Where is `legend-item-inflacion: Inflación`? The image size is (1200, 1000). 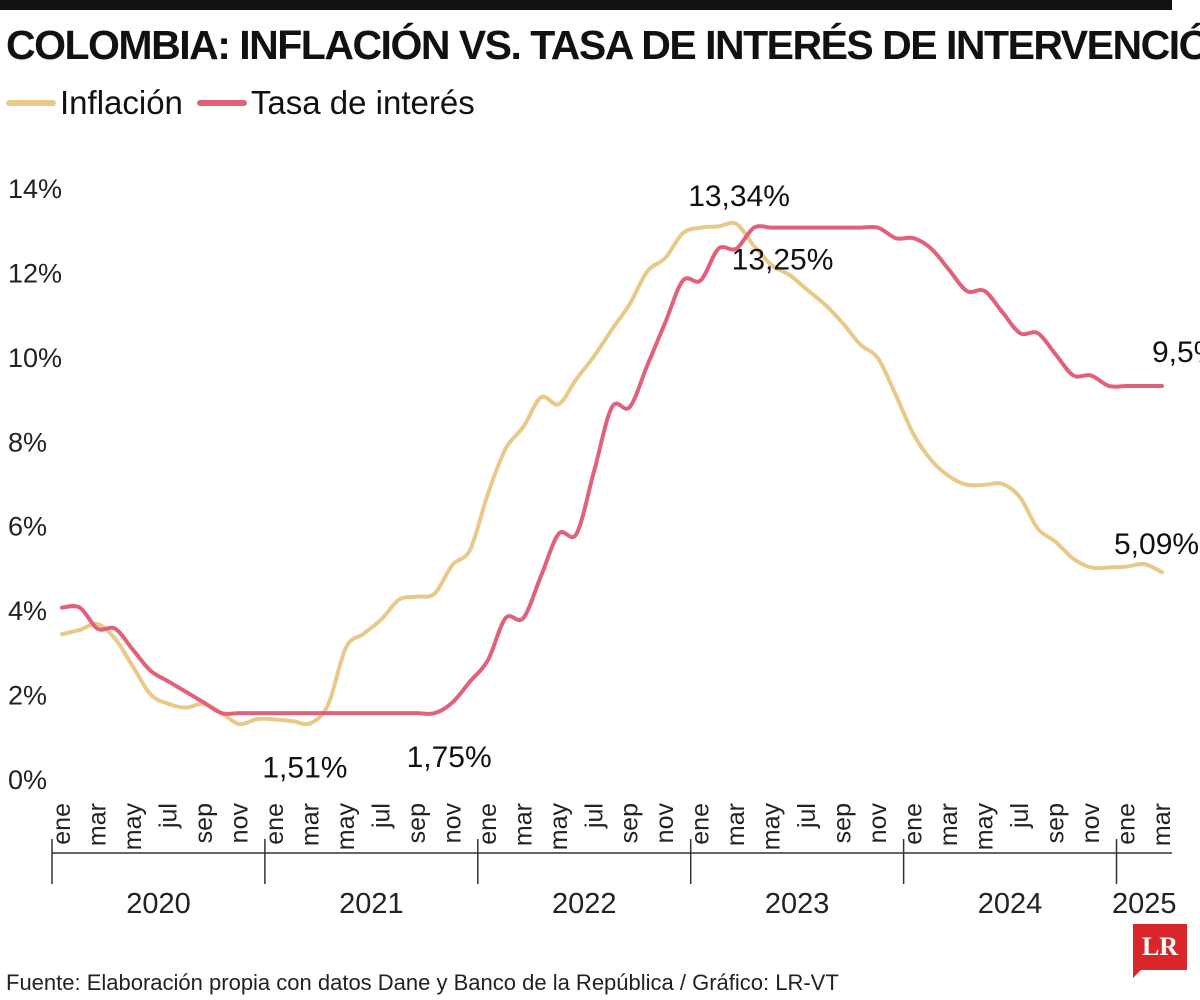
legend-item-inflacion: Inflación is located at coordinates (94, 103).